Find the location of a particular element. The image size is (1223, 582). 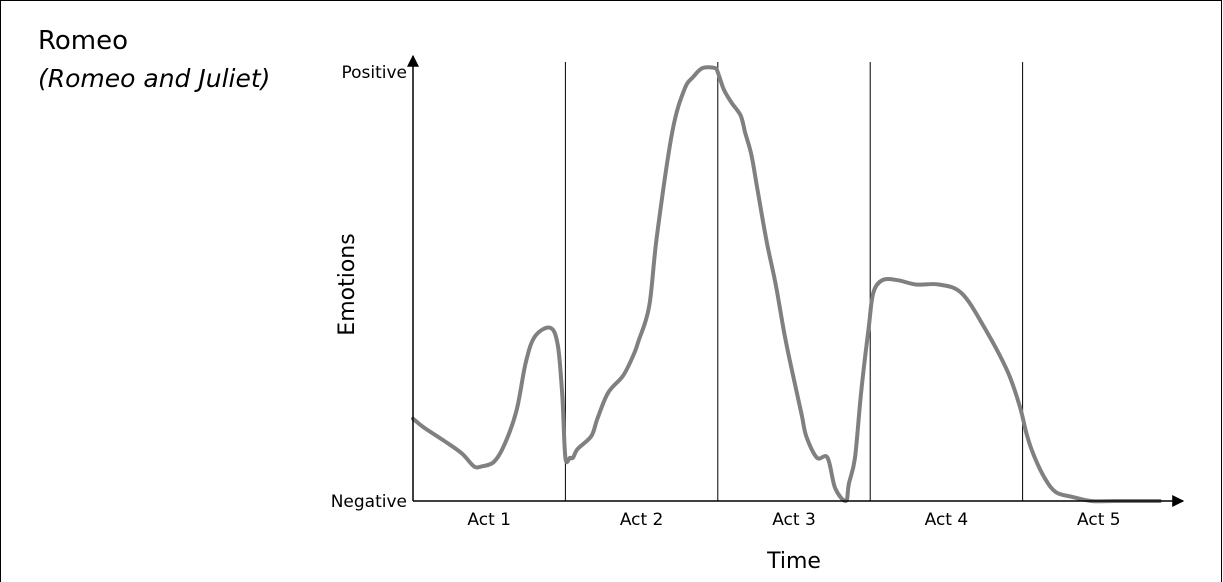

x-tick-labels: Act 1 Act 2 Act 3 Act 4 Act 5 is located at coordinates (793, 520).